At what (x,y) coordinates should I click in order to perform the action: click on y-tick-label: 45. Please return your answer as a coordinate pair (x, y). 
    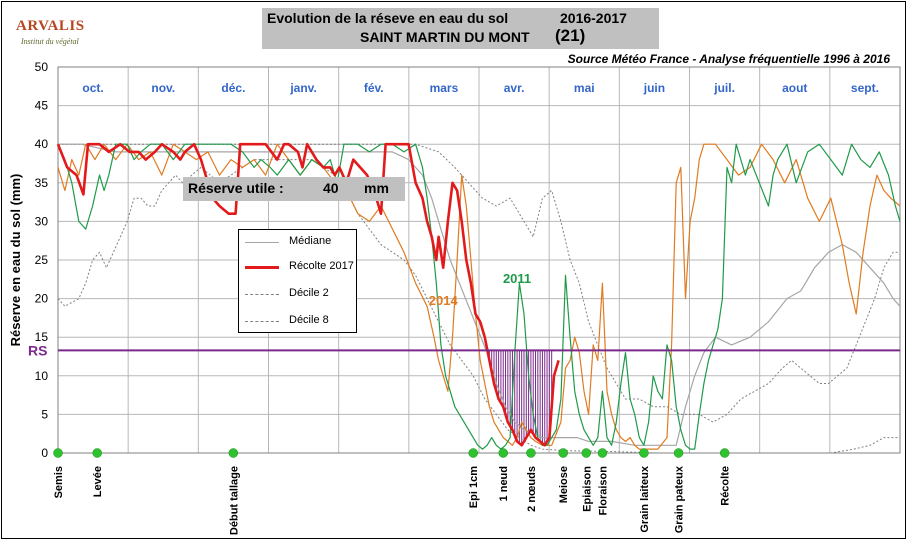
    Looking at the image, I should click on (42, 106).